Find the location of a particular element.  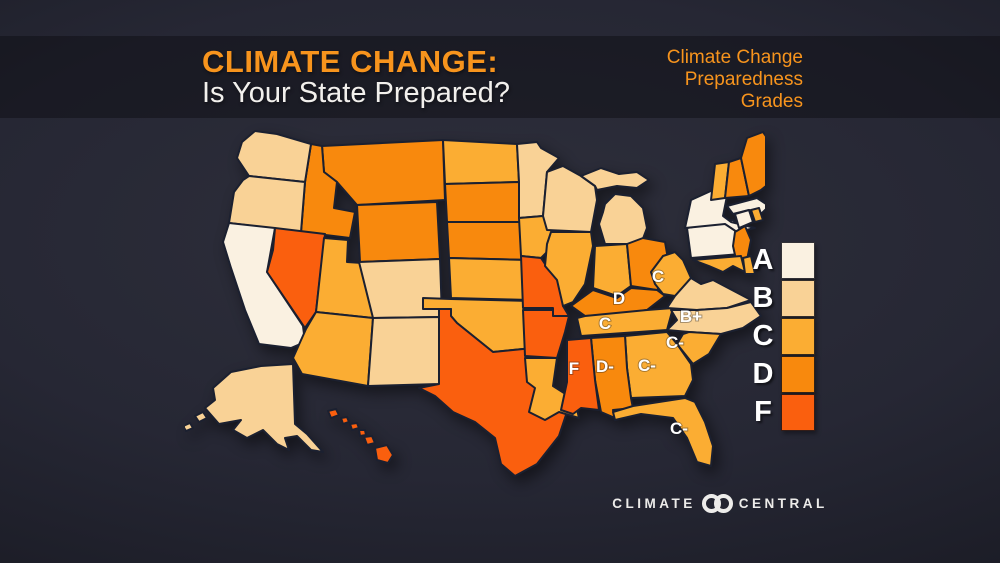

legend-grade-letter-D: D is located at coordinates (763, 373).